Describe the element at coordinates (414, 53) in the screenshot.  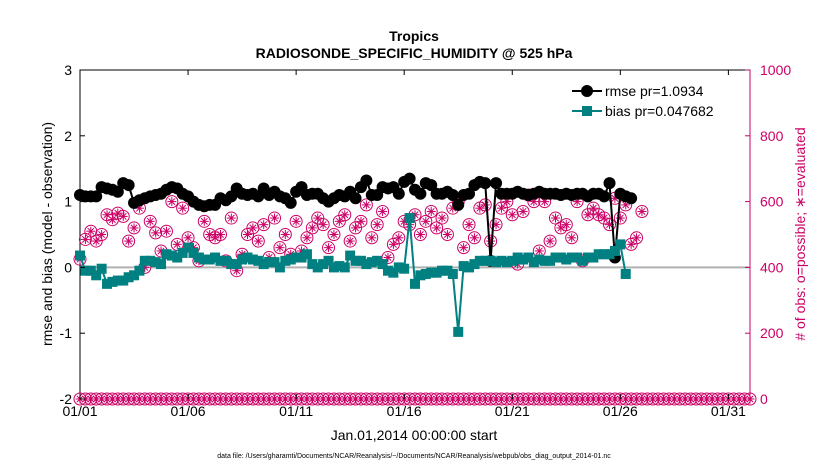
I see `chart-subtitle: RADIOSONDE_SPECIFIC_HUMIDITY @ 525 hPa` at that location.